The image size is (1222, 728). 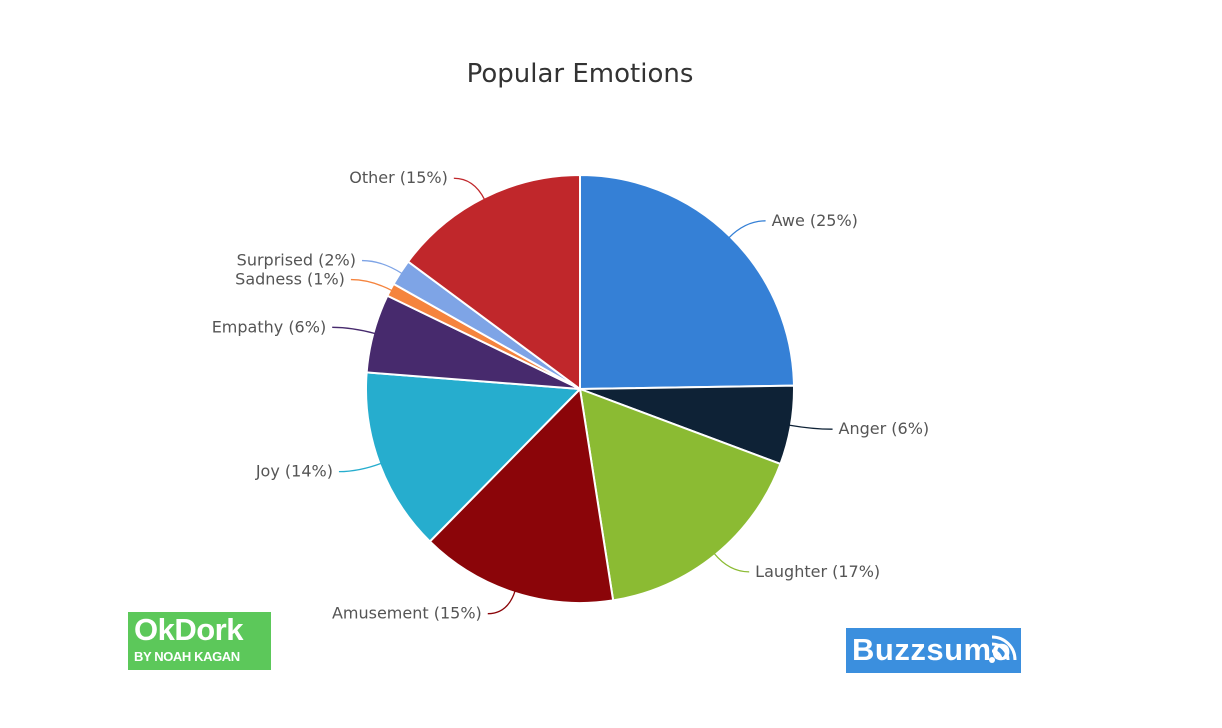 What do you see at coordinates (469, 188) in the screenshot?
I see `connector-other` at bounding box center [469, 188].